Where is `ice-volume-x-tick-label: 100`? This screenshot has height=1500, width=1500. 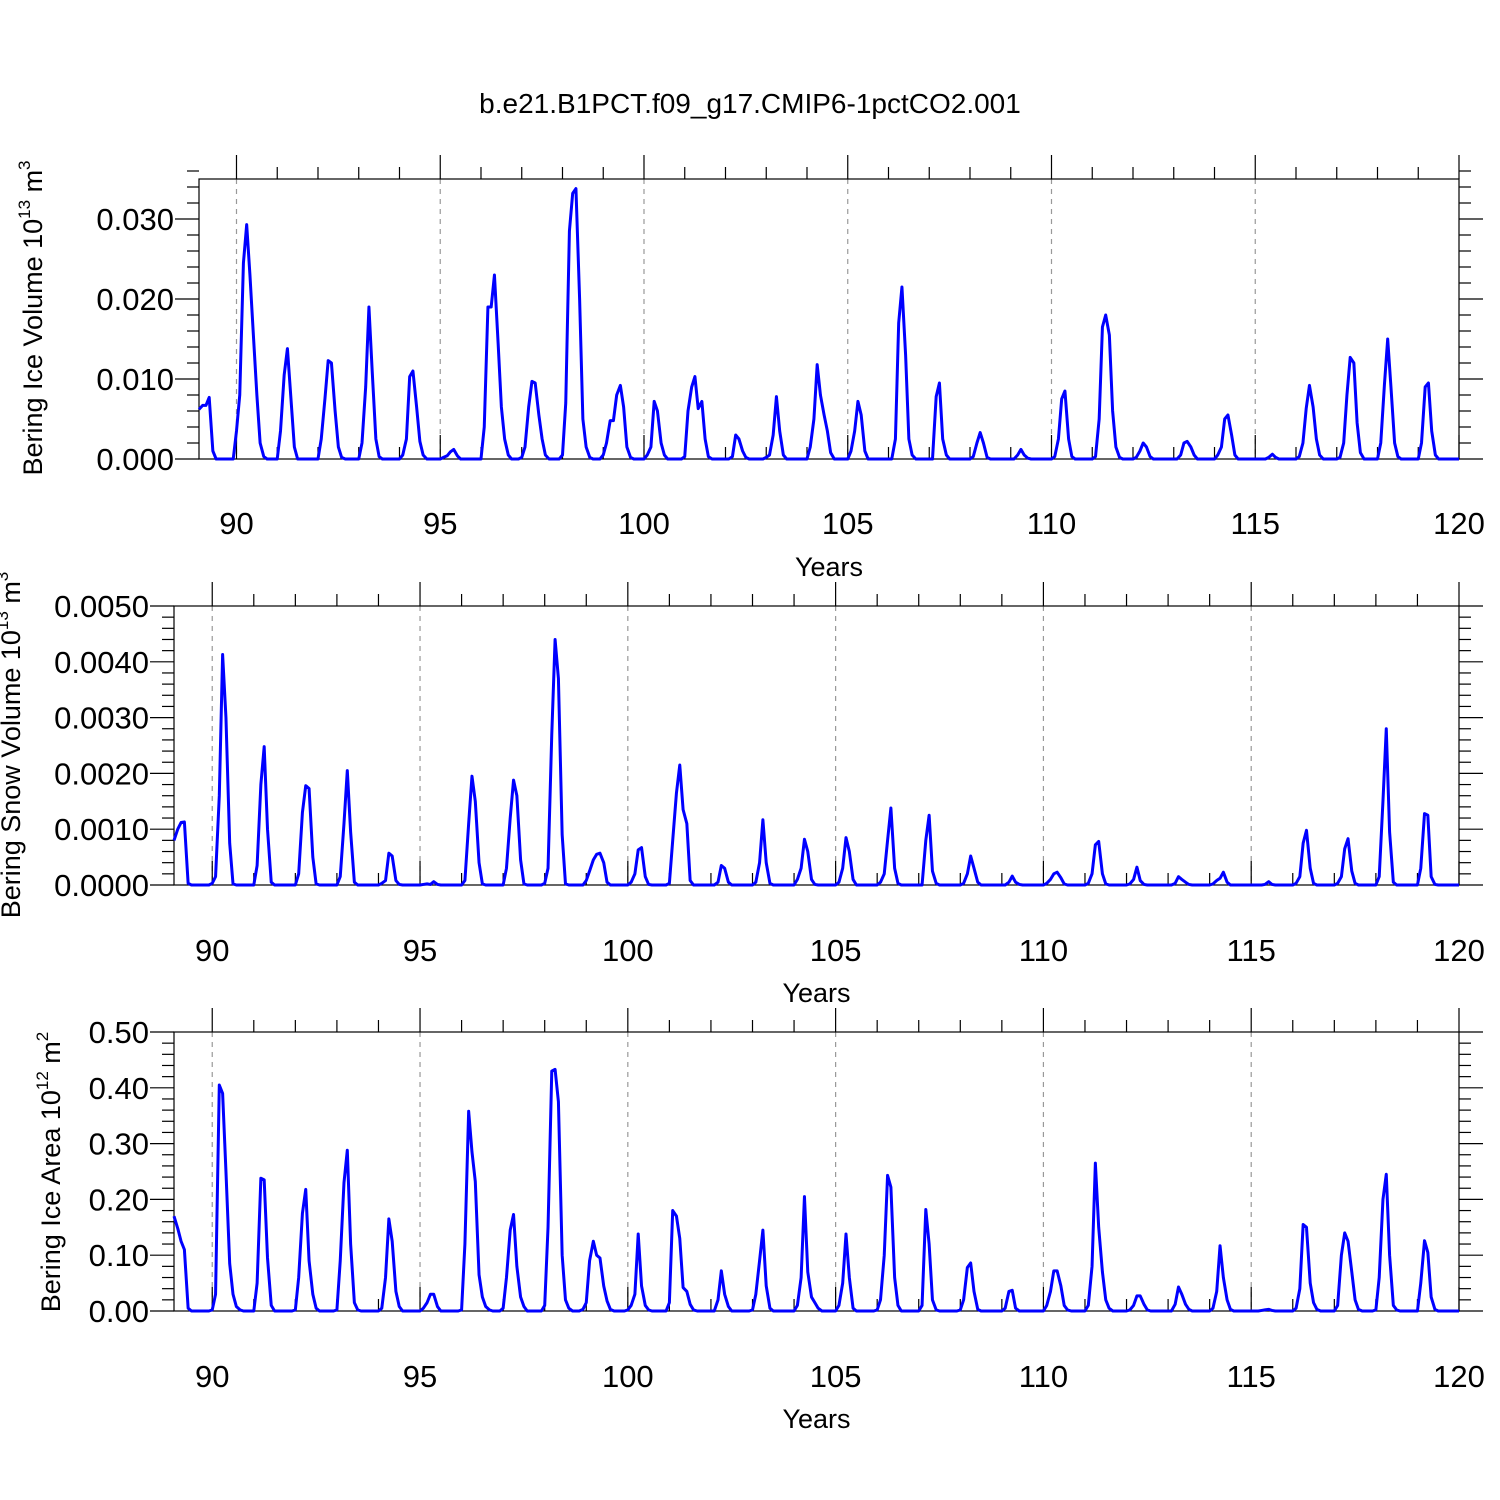 ice-volume-x-tick-label: 100 is located at coordinates (644, 523).